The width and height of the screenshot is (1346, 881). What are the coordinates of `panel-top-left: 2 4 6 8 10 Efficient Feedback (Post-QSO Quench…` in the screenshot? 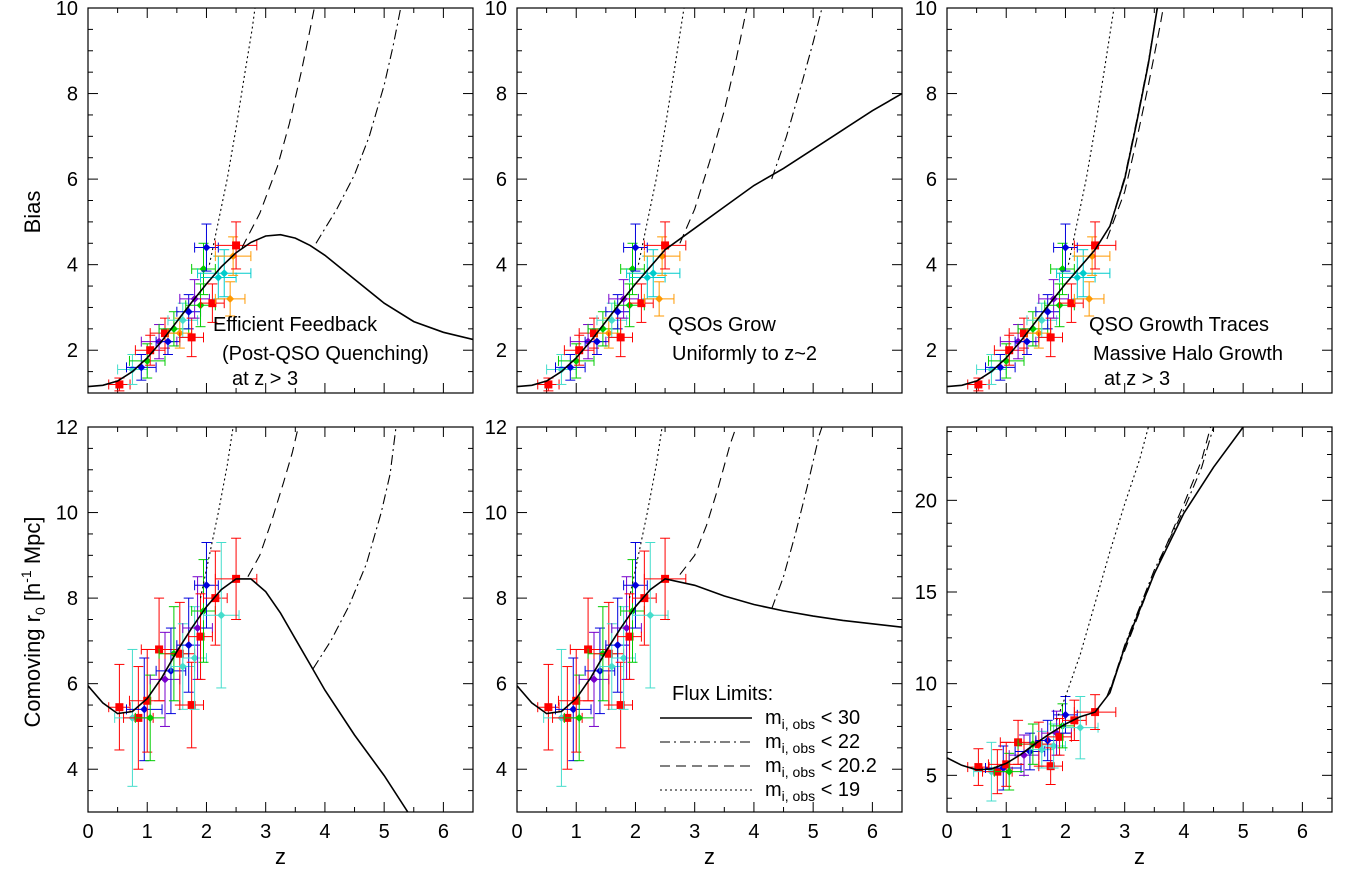 It's located at (265, 197).